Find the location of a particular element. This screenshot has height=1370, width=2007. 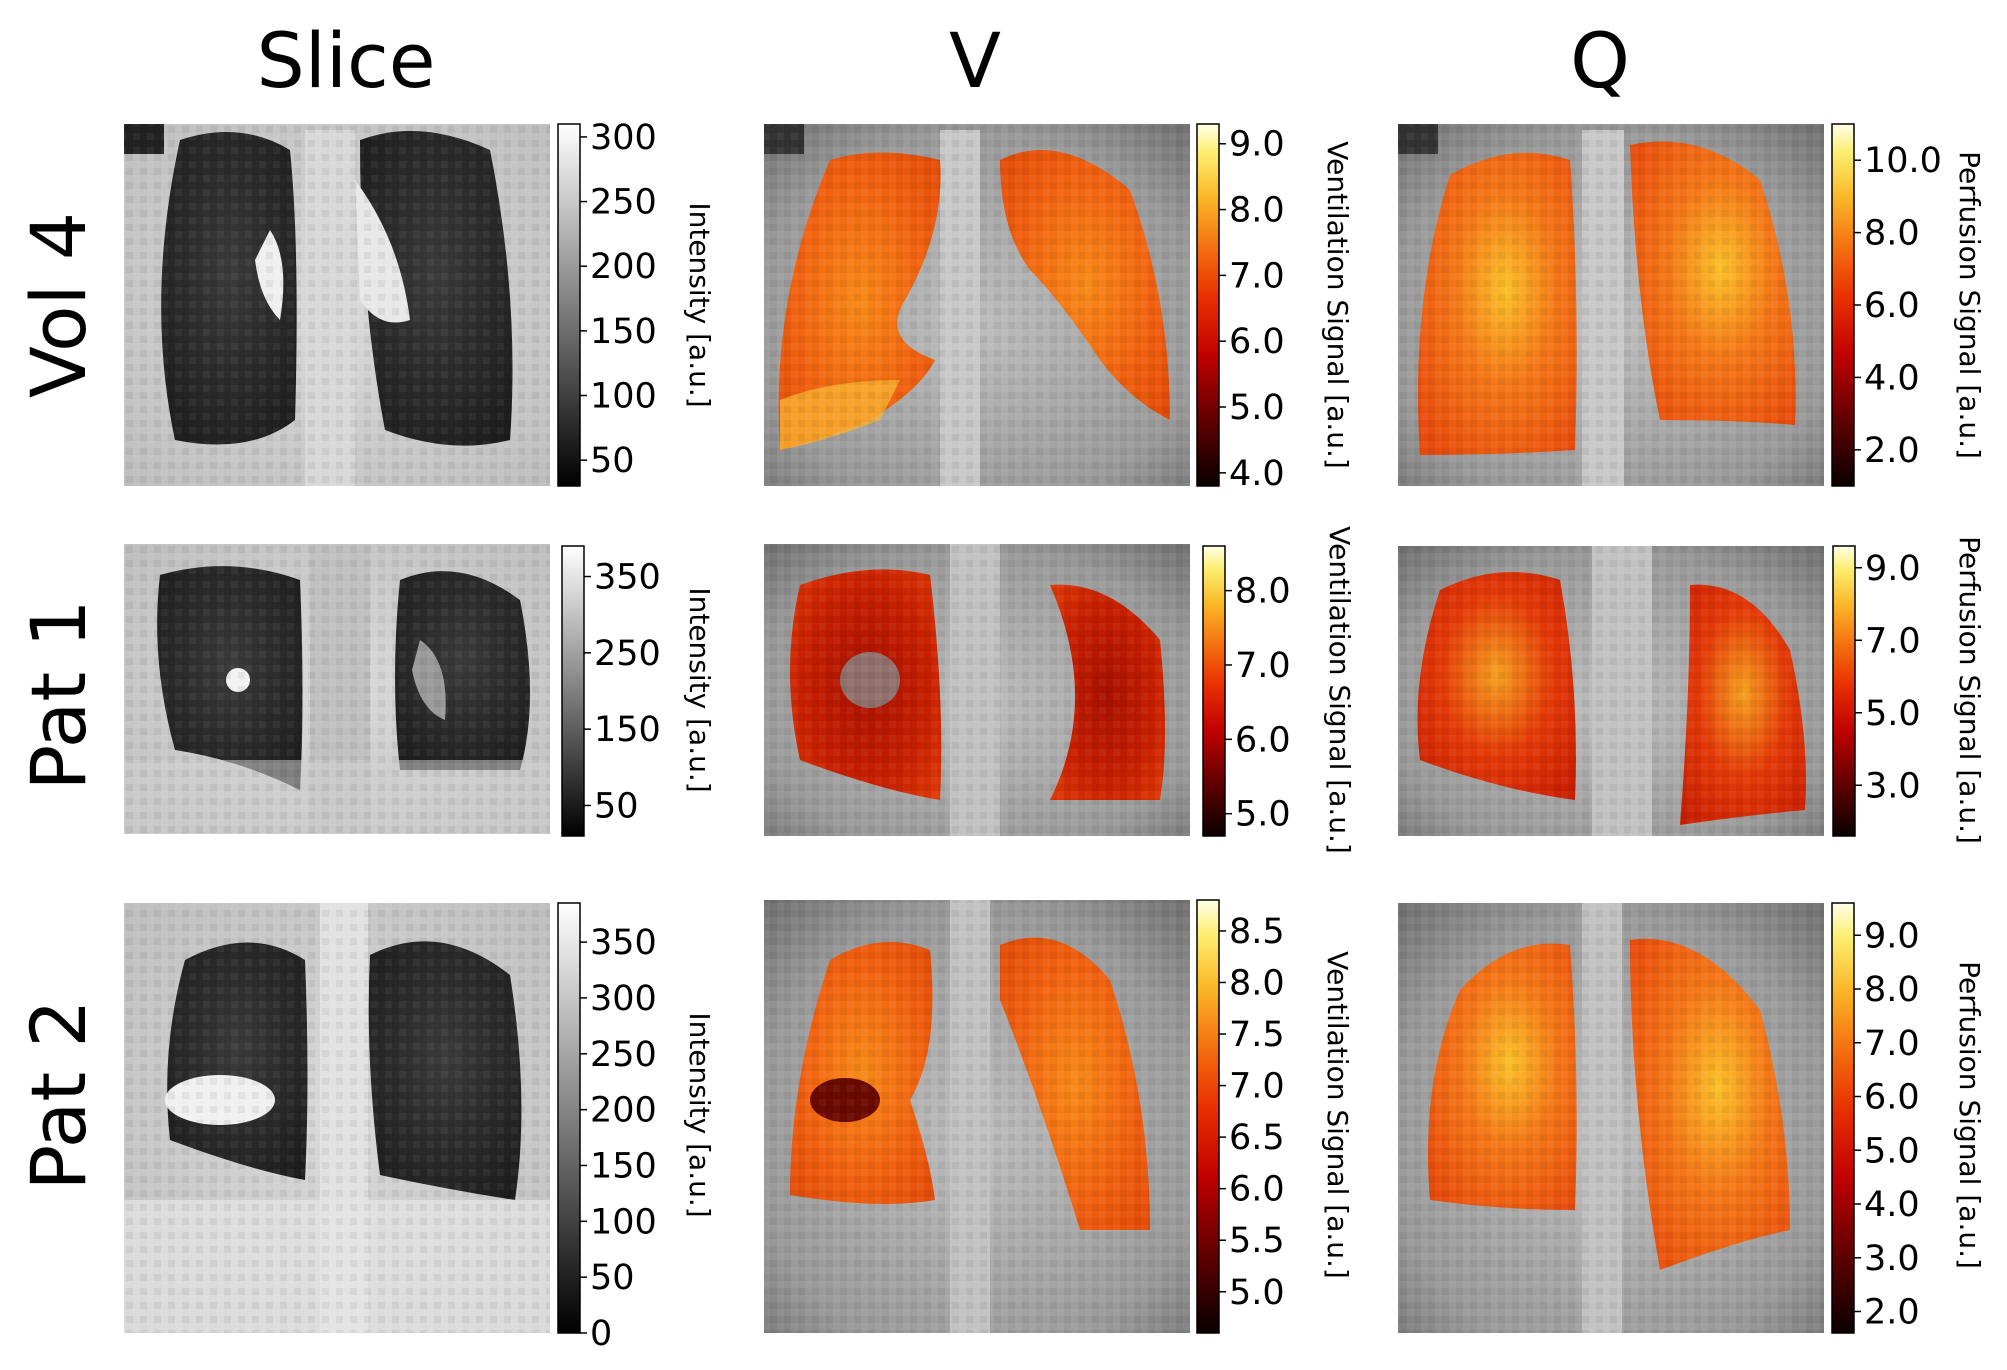

colorbar-ticks: 8.0 7.0 6.0 5.0 is located at coordinates (1258, 703).